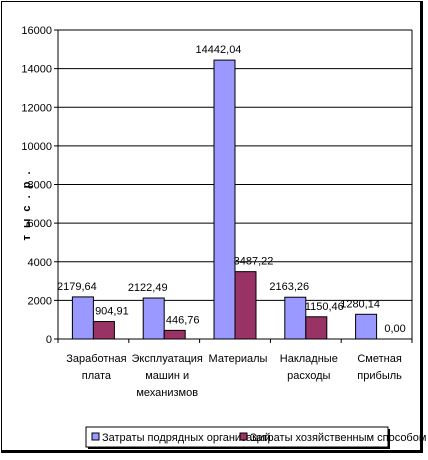 This screenshot has width=428, height=460. Describe the element at coordinates (289, 287) in the screenshot. I see `data-label: 2163,26` at that location.